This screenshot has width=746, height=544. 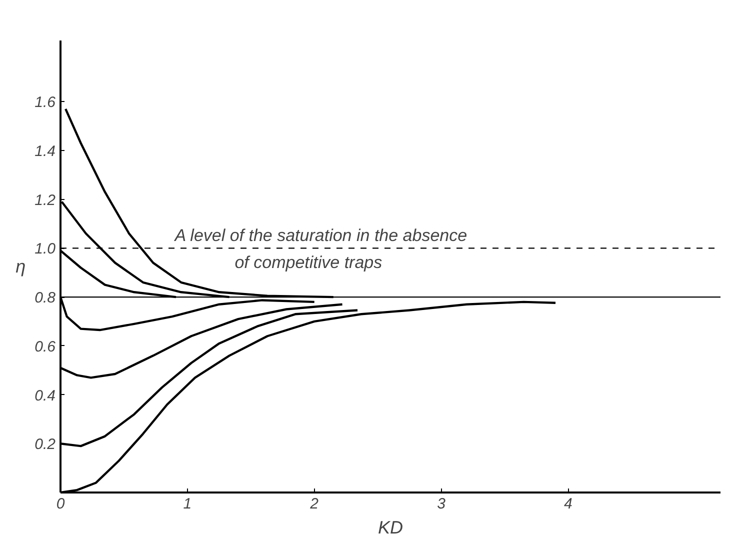 I want to click on x-axis-title: KD, so click(x=391, y=528).